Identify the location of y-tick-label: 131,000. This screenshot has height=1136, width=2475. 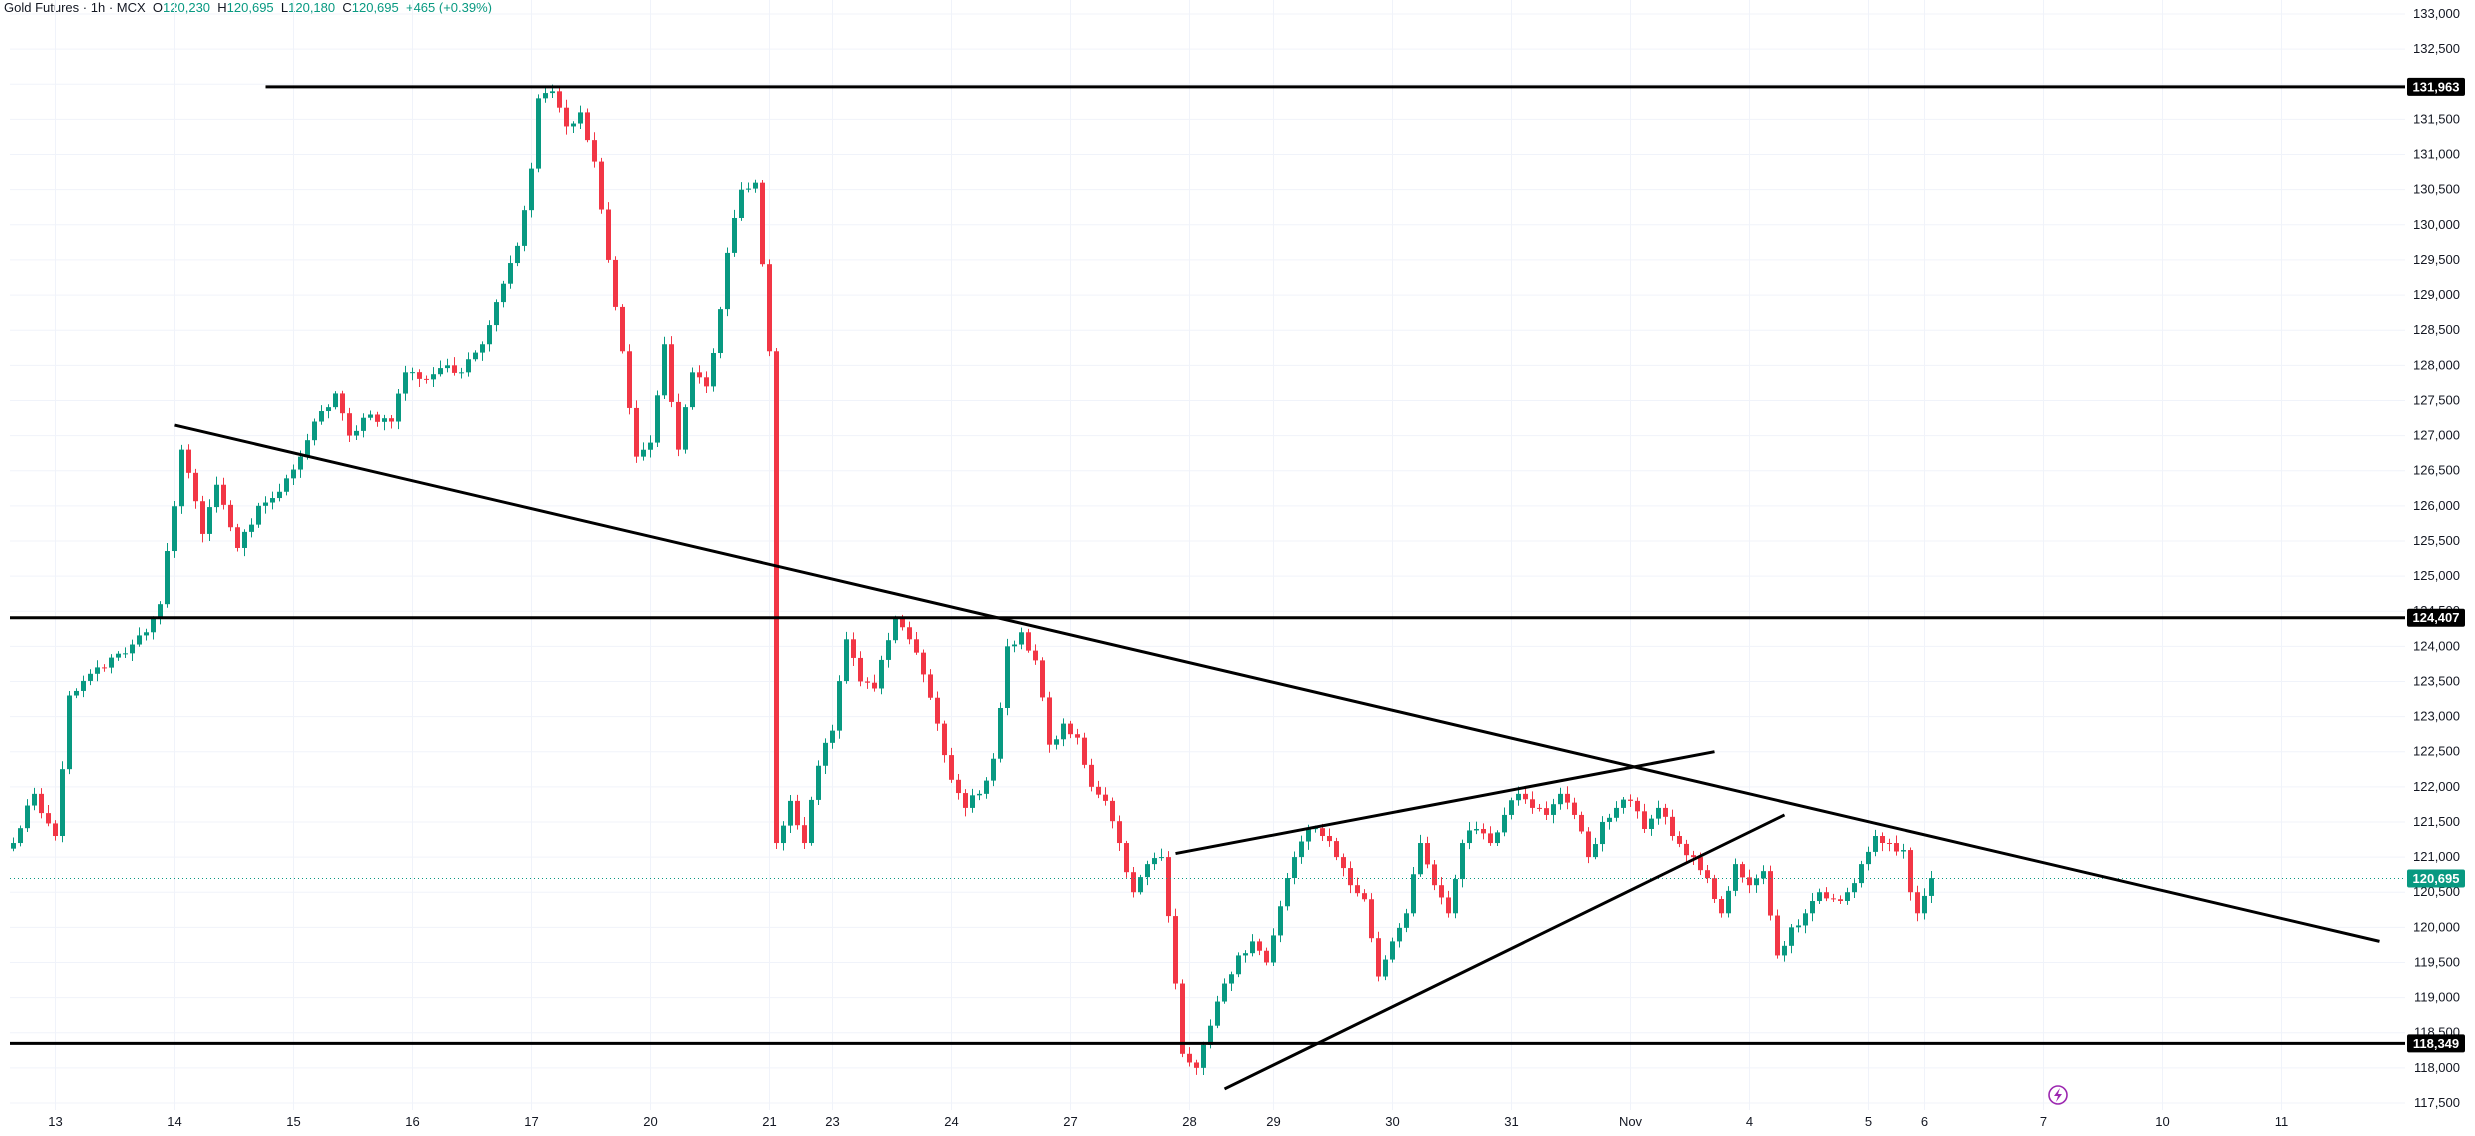
(2436, 154).